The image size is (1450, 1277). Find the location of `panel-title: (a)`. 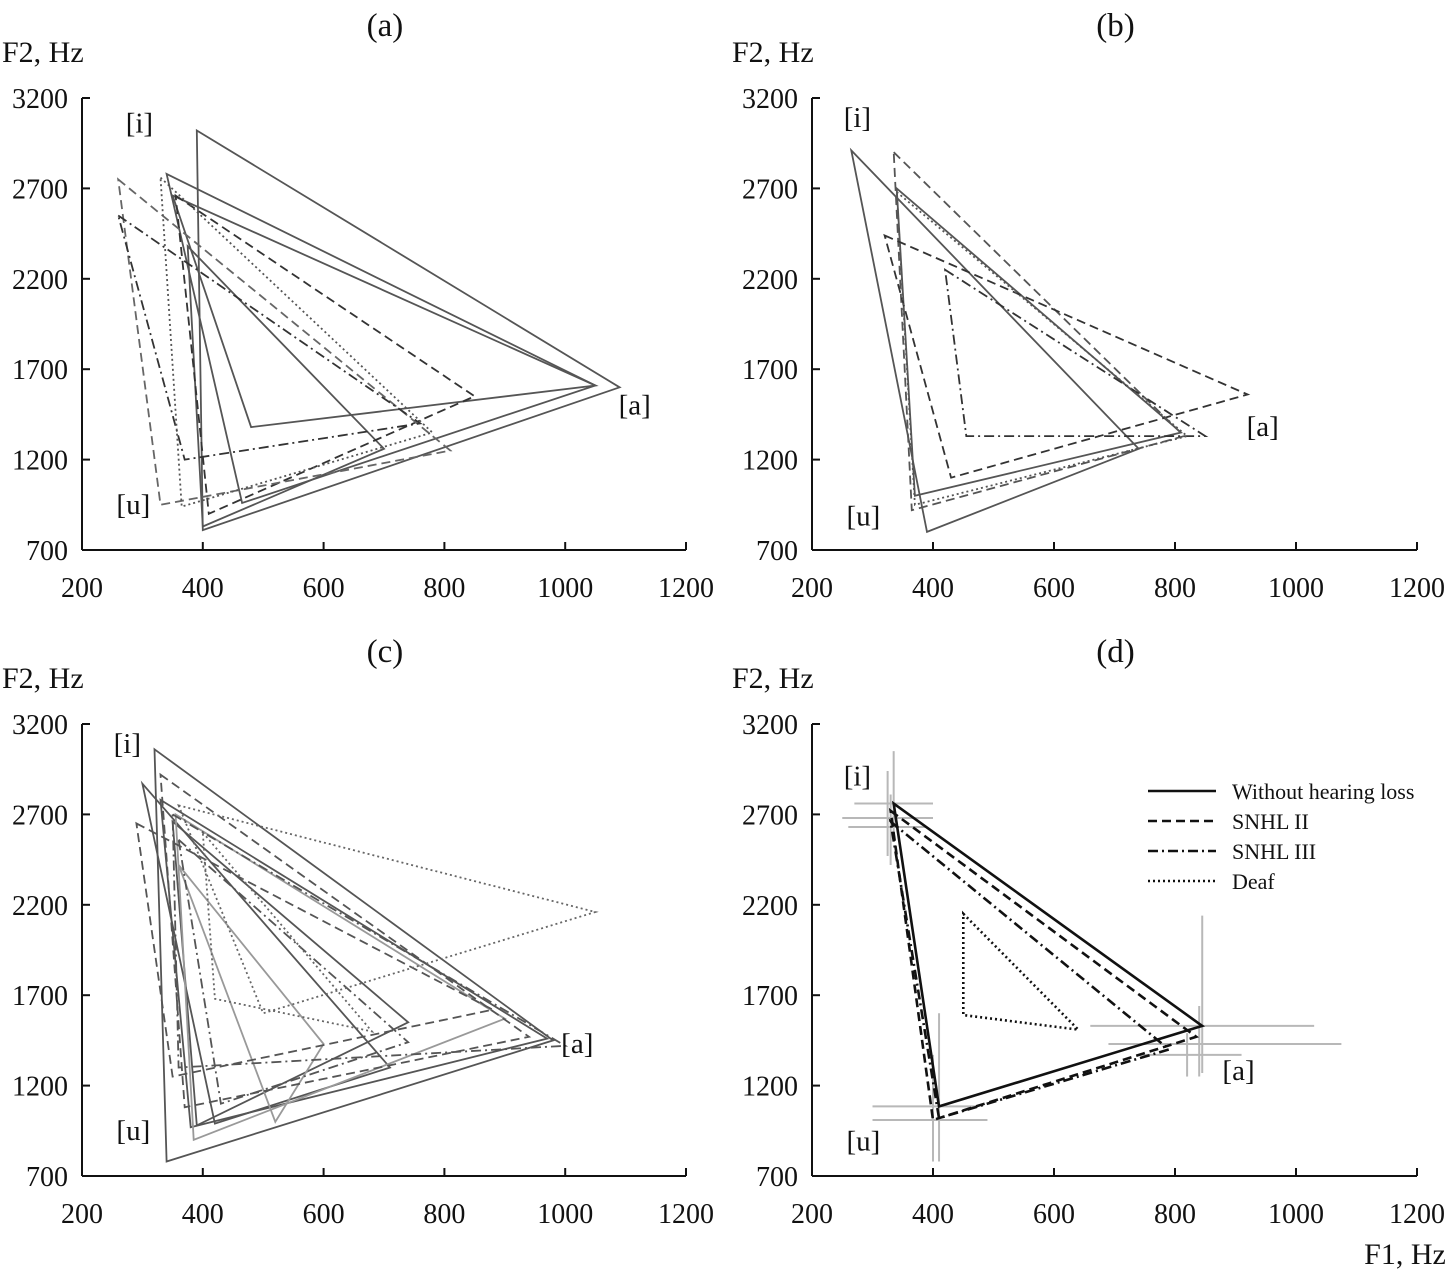

panel-title: (a) is located at coordinates (385, 26).